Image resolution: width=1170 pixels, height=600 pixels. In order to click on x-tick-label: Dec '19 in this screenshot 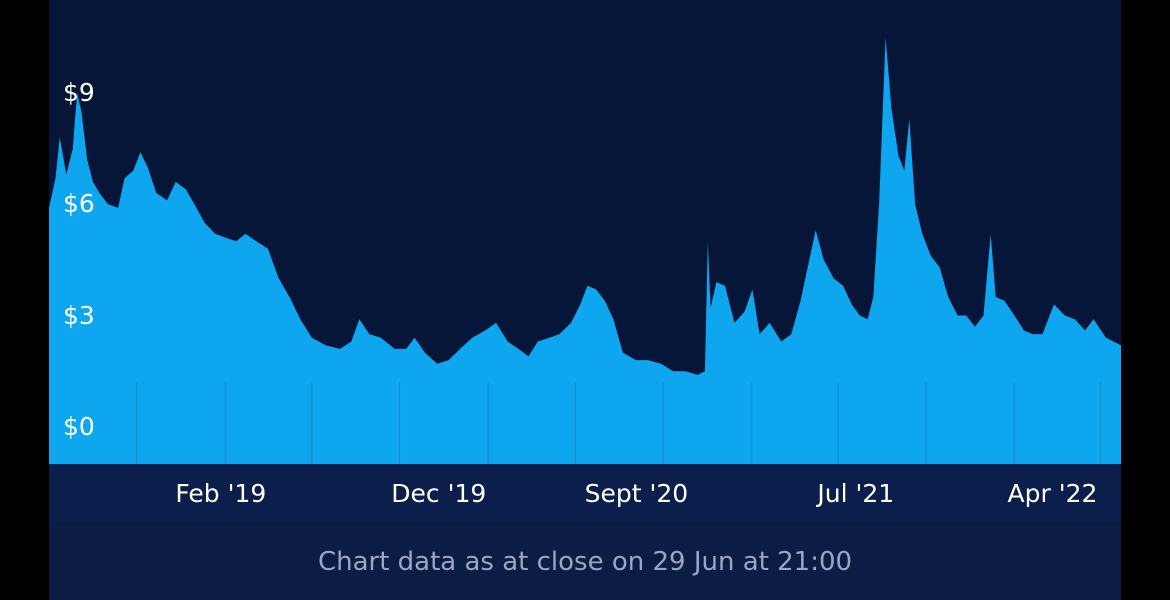, I will do `click(439, 493)`.